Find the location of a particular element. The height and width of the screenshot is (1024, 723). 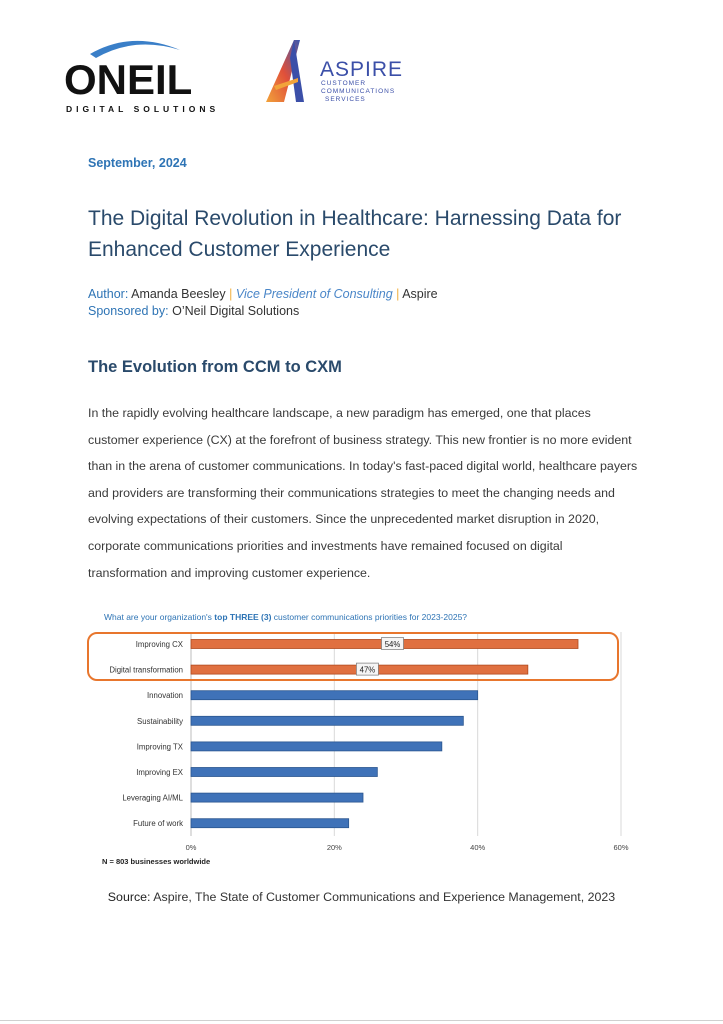

page-bottom-rule is located at coordinates (361, 1020).